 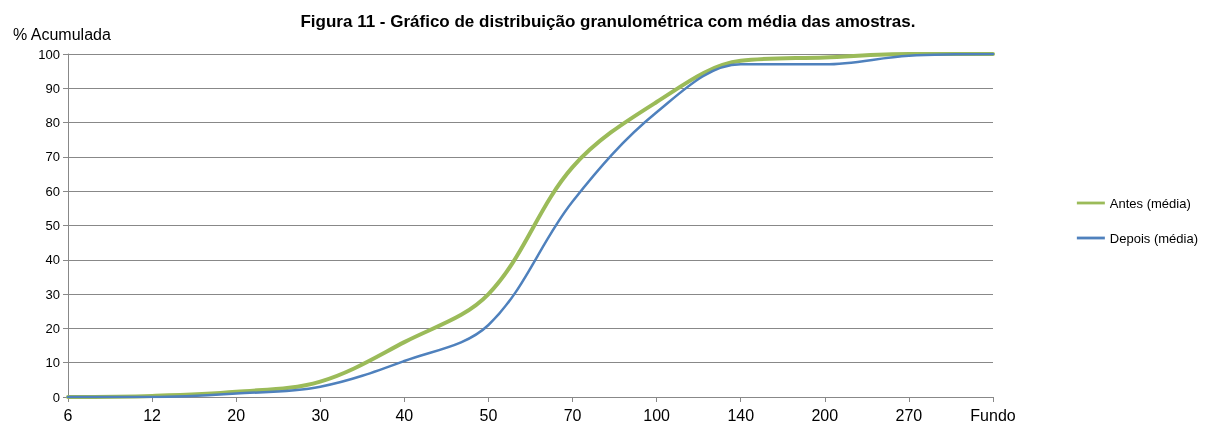 I want to click on x-tick-label: 30, so click(x=320, y=415).